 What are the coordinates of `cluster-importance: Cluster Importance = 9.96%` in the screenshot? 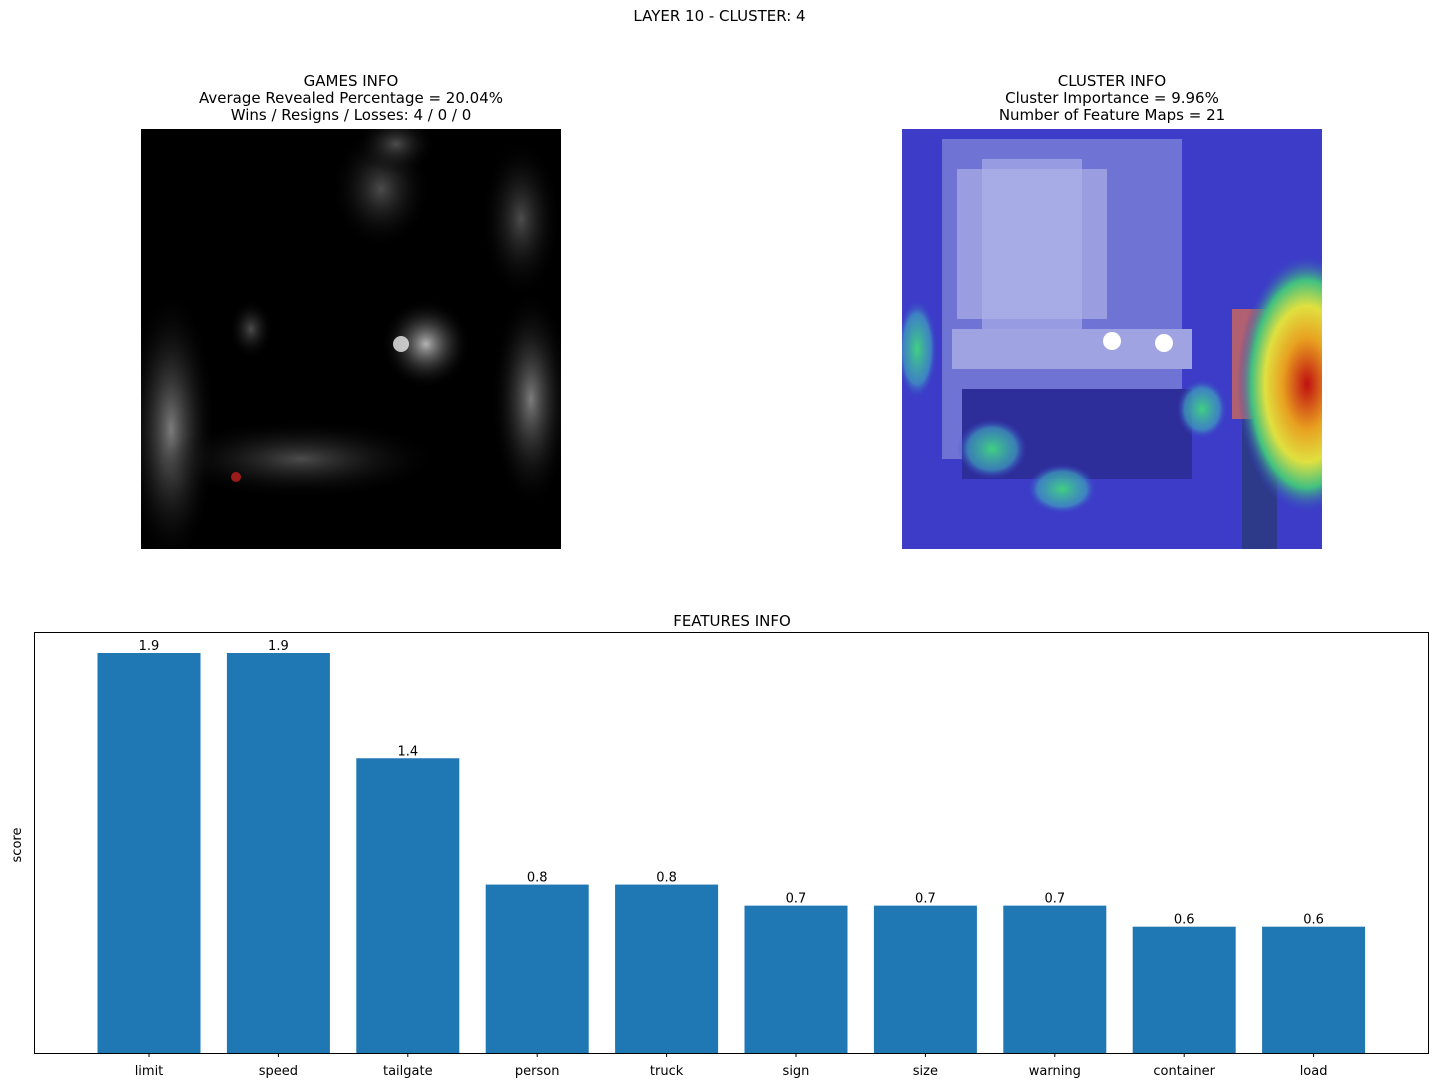 It's located at (1112, 98).